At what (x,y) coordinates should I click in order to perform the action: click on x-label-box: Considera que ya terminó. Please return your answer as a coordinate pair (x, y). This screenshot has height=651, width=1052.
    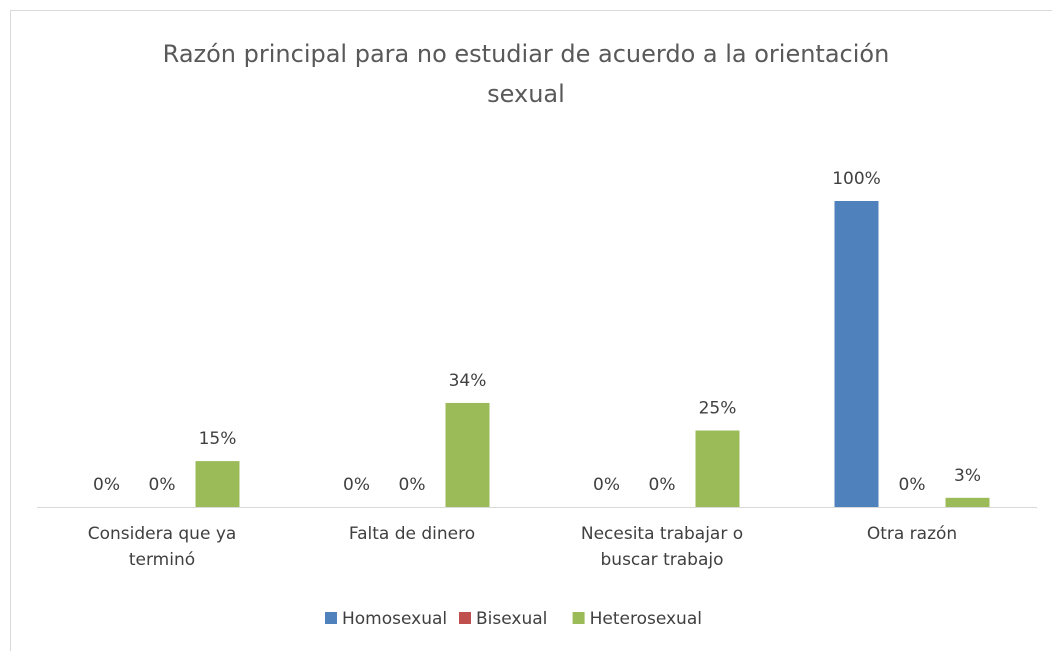
    Looking at the image, I should click on (162, 547).